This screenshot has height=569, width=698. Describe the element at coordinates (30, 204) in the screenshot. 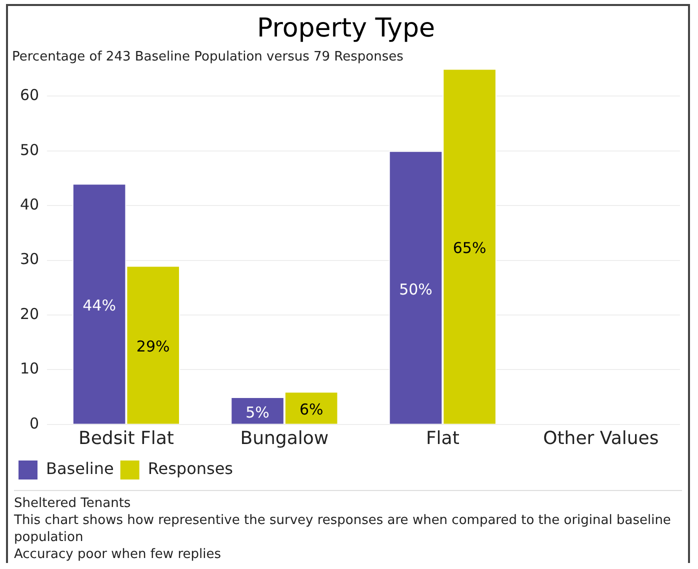

I see `y-tick-label: 40` at that location.